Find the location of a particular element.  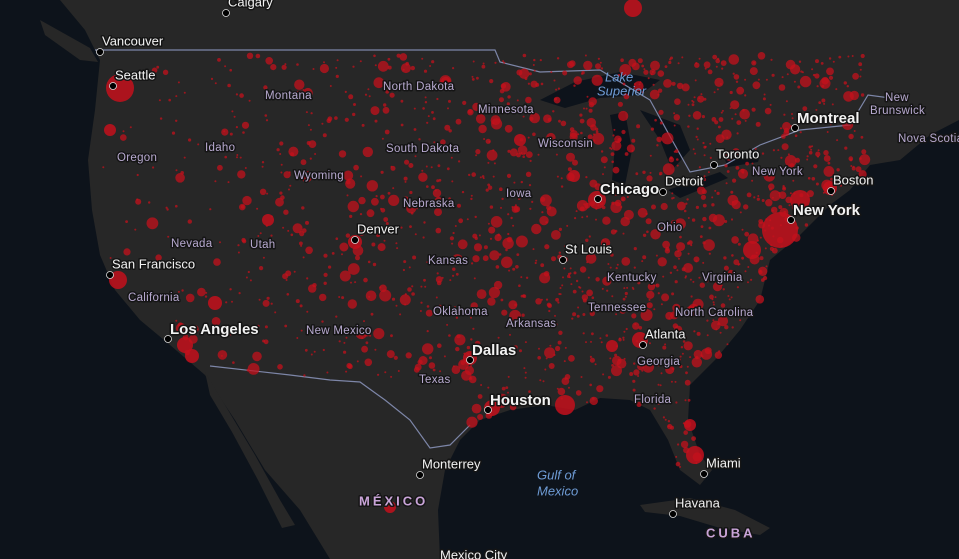

region-label: Florida is located at coordinates (653, 400).